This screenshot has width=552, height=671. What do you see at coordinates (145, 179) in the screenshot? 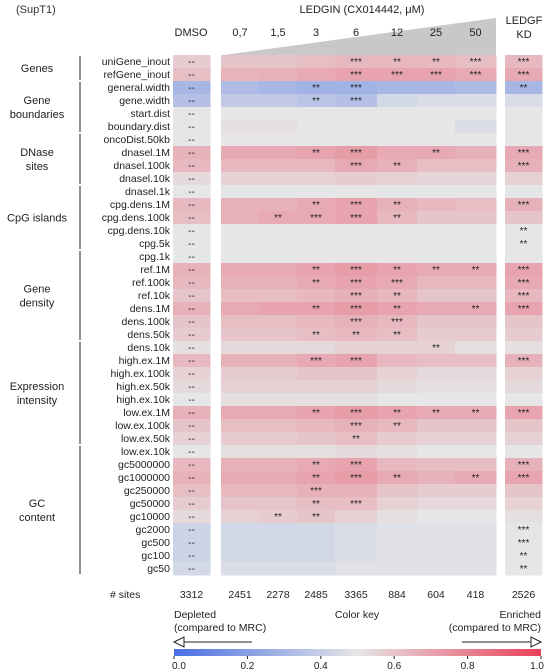
I see `row-label: dnasel.10k` at bounding box center [145, 179].